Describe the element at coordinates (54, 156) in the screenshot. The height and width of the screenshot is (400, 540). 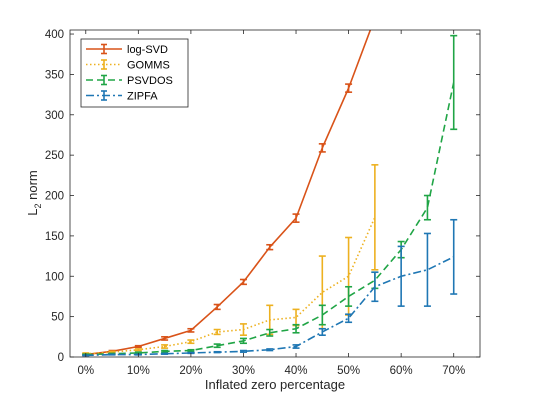
I see `y-tick-label: 250` at that location.